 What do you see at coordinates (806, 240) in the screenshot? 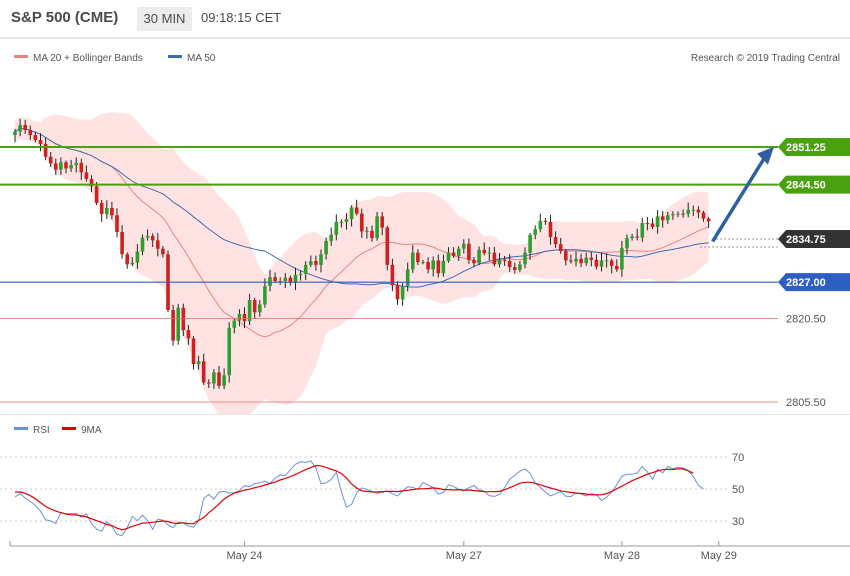
I see `level-value: 2834.75` at bounding box center [806, 240].